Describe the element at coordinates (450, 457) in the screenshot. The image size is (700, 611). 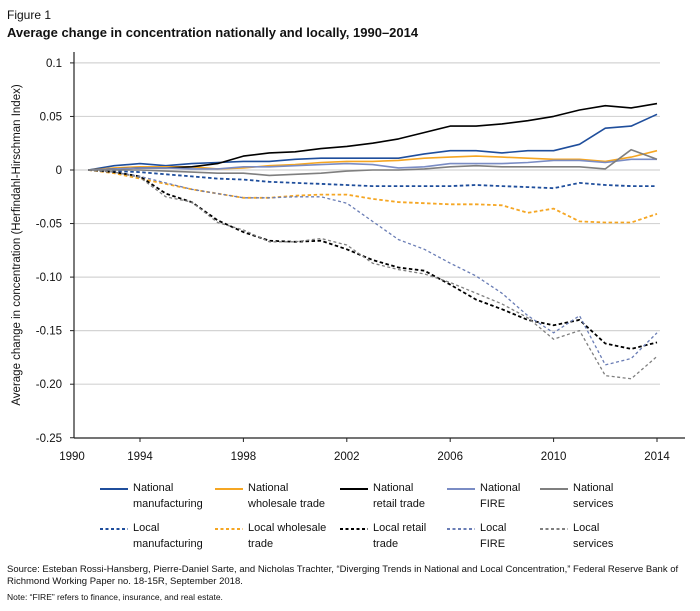
I see `x-tick-label: 2006` at that location.